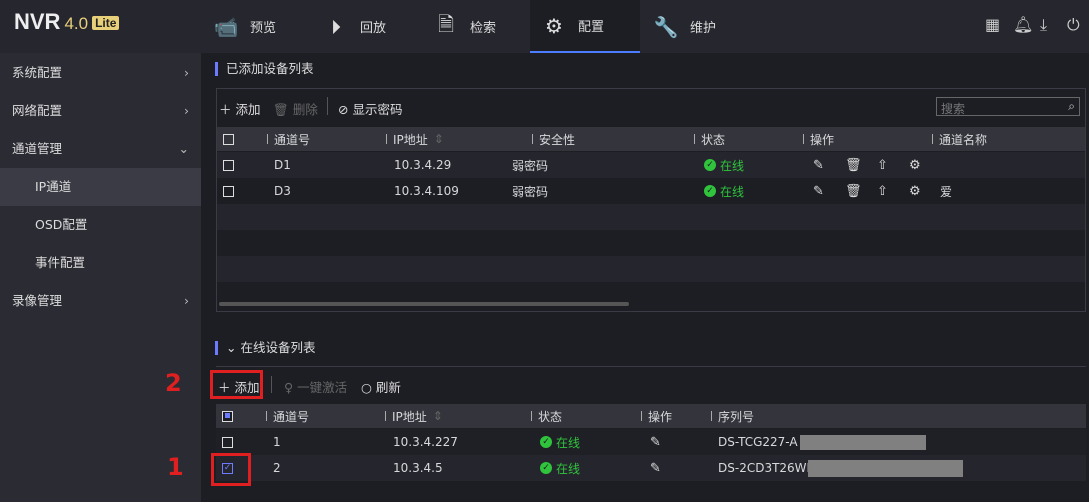 The image size is (1089, 502). What do you see at coordinates (370, 109) in the screenshot?
I see `show-password-button: ⊘ 显示密码` at bounding box center [370, 109].